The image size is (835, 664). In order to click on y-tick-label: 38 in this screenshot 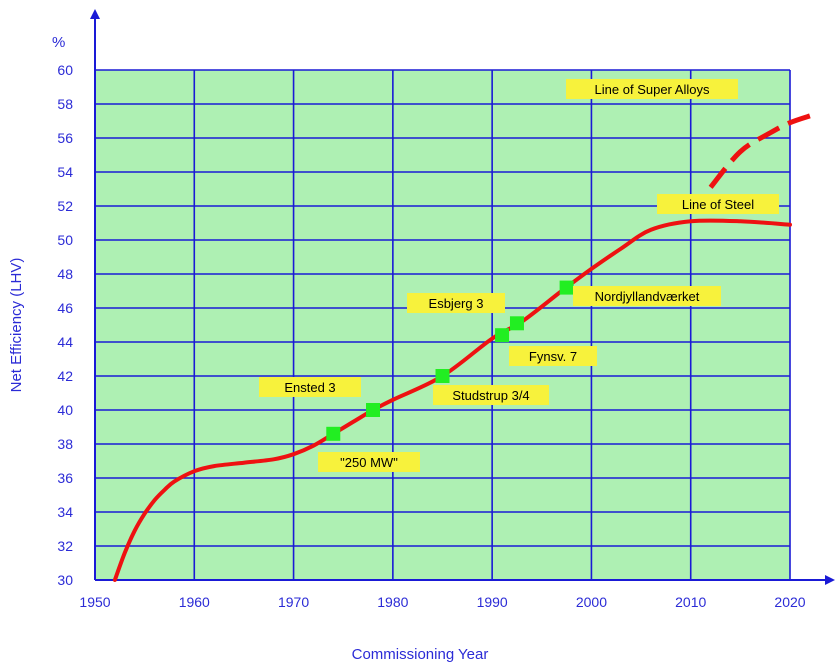, I will do `click(65, 444)`.